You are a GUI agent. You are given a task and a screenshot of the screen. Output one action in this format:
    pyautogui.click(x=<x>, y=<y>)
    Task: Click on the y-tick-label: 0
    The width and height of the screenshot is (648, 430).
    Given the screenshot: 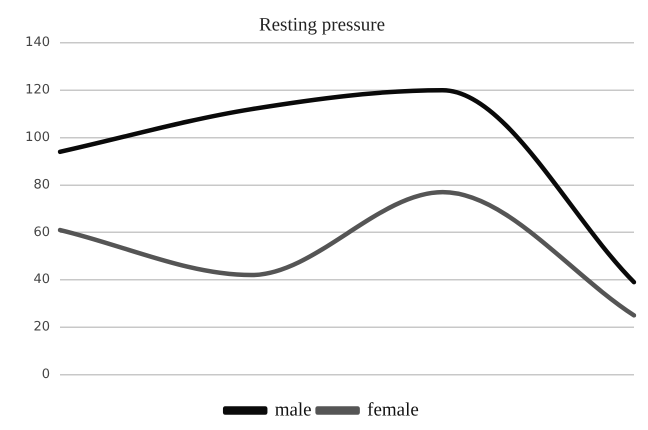 What is the action you would take?
    pyautogui.click(x=46, y=374)
    